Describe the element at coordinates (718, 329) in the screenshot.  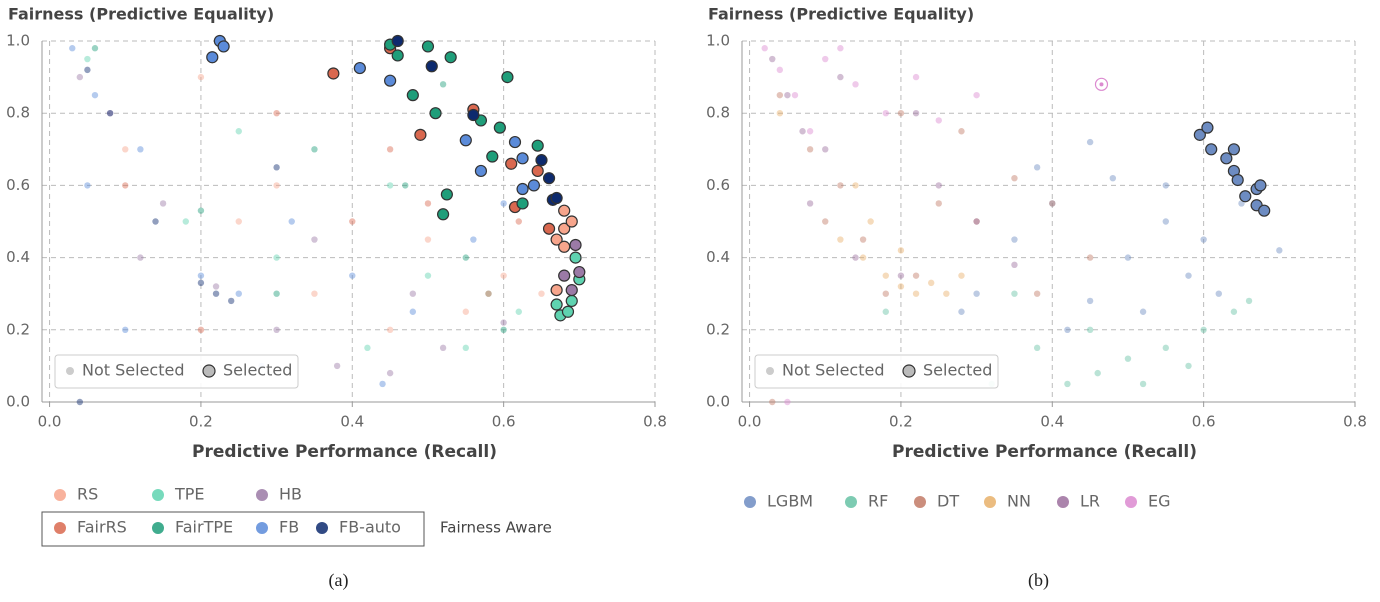
I see `y-tick-label: 0.2` at that location.